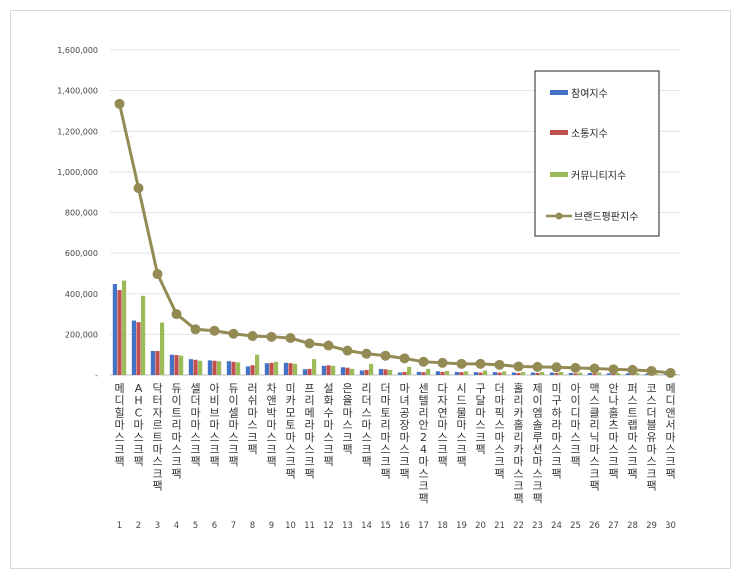  What do you see at coordinates (290, 526) in the screenshot?
I see `x-rank-label: 10` at bounding box center [290, 526].